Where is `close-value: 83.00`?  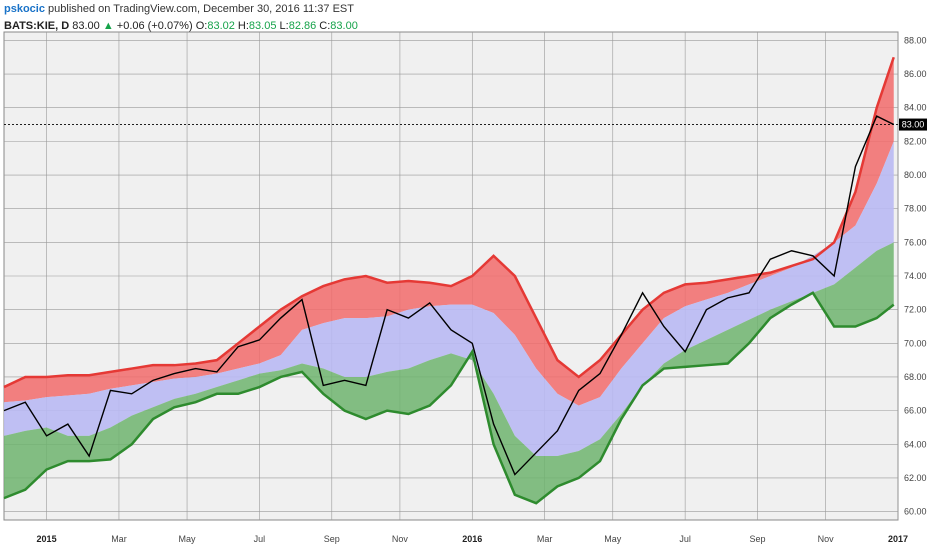 close-value: 83.00 is located at coordinates (344, 26).